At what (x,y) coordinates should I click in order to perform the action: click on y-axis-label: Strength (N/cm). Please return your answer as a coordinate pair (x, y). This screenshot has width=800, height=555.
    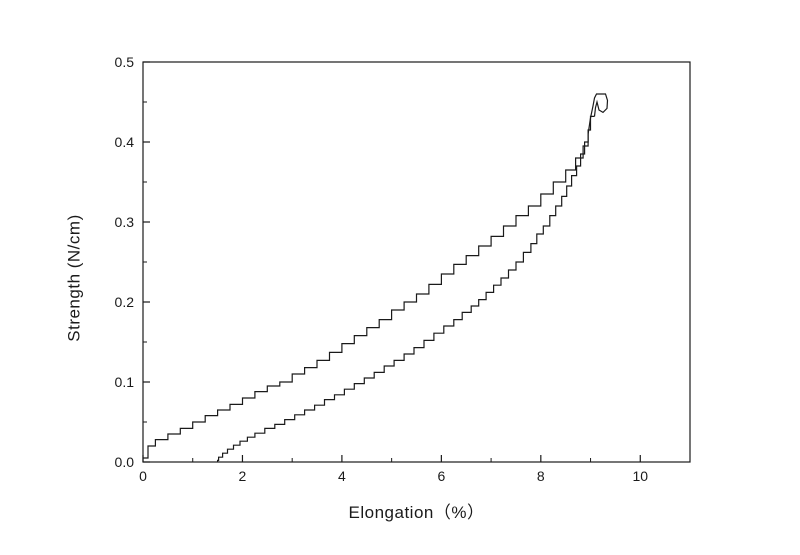
    Looking at the image, I should click on (75, 277).